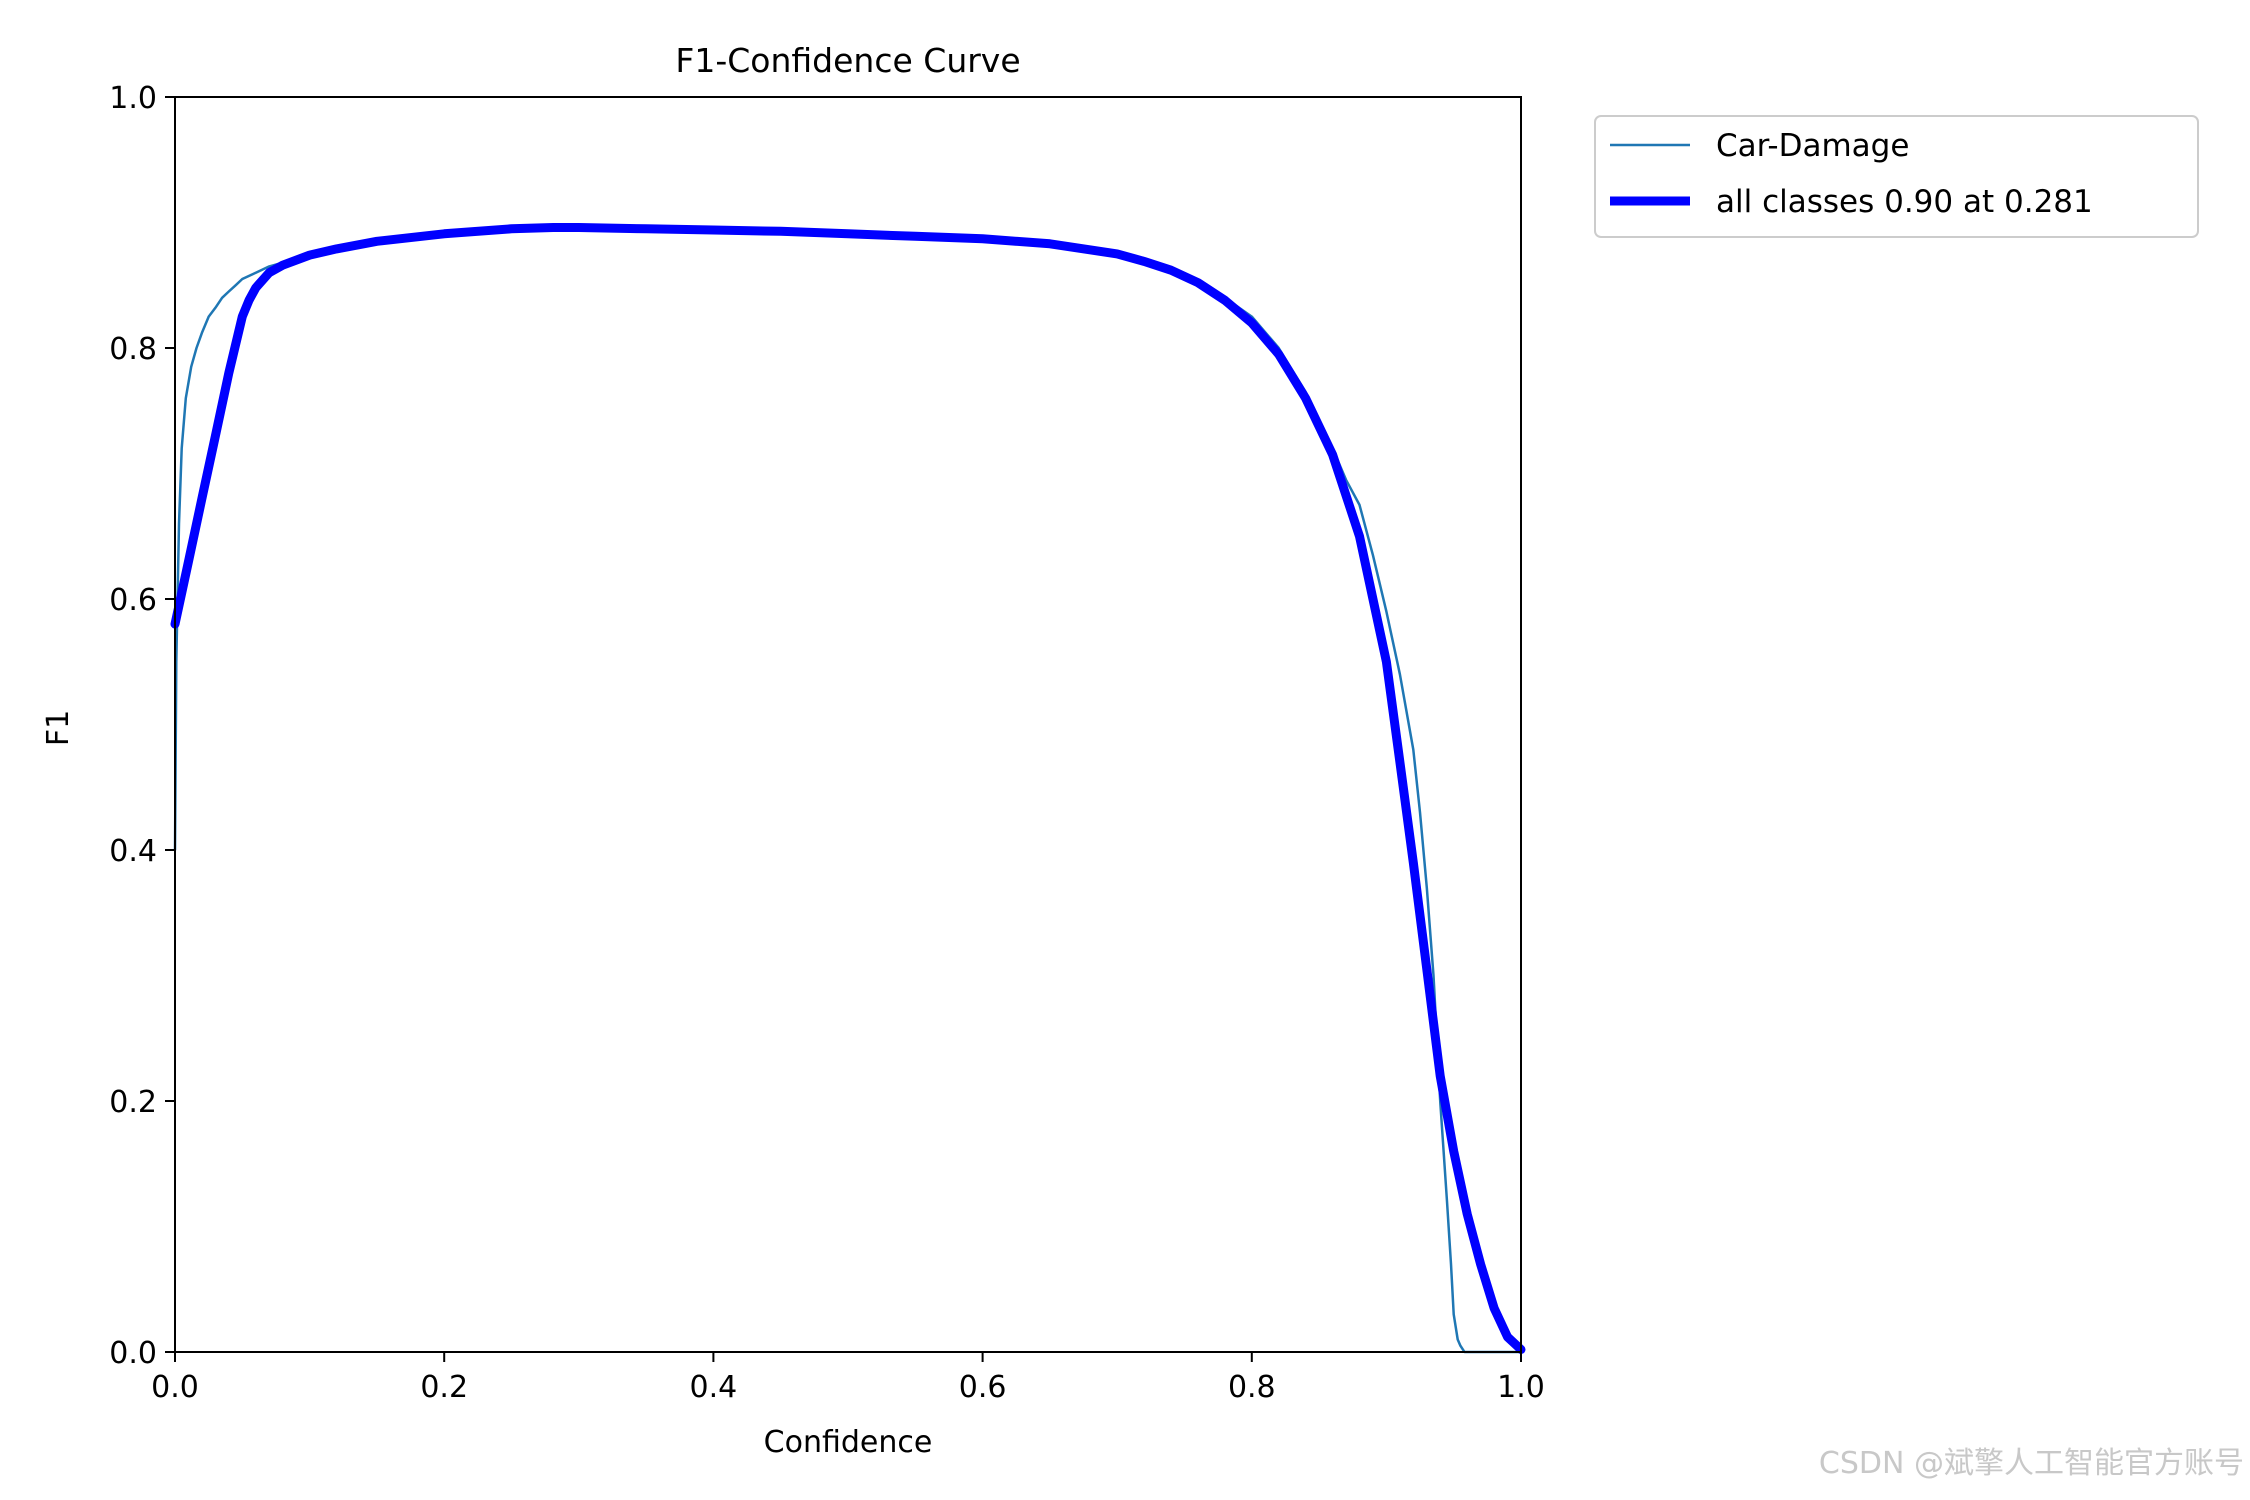  Describe the element at coordinates (847, 60) in the screenshot. I see `chart-title: F1-Confidence Curve` at that location.